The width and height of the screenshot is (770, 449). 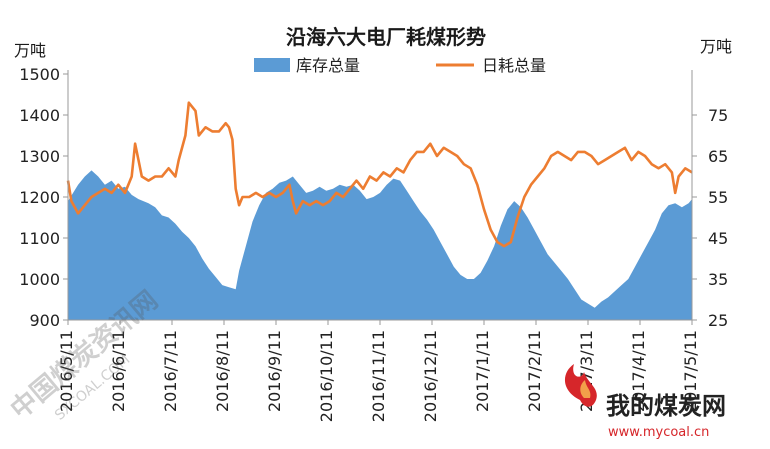 I want to click on left-tick-label: 1500, so click(x=39, y=74).